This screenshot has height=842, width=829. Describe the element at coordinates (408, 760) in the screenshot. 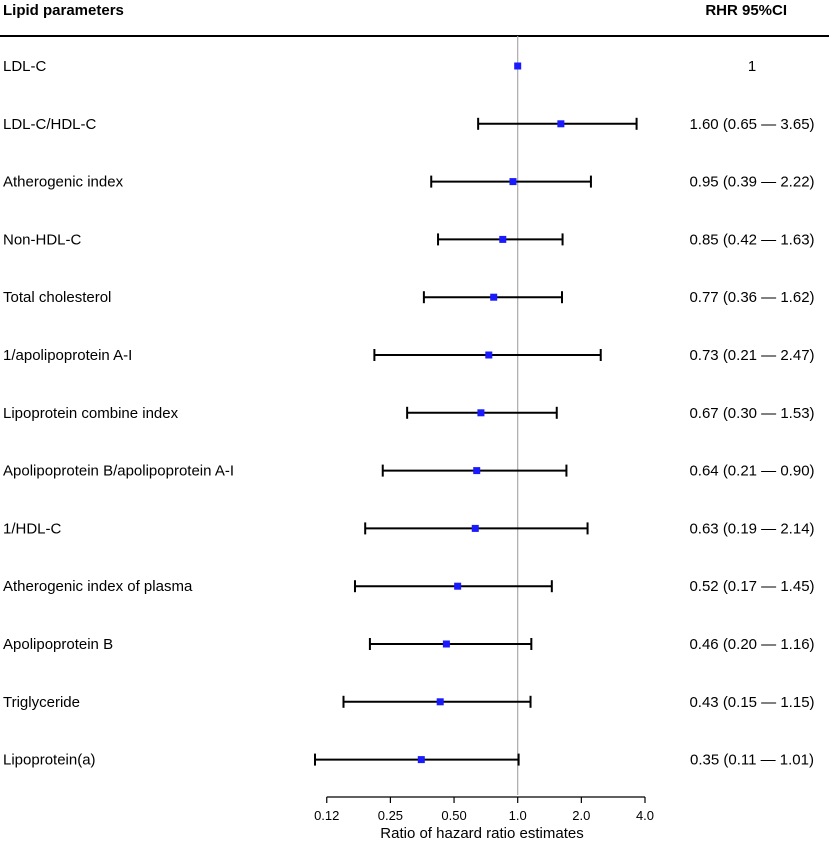

I see `forest-row: Lipoprotein(a) 0.35 (0.11 — 1.01)` at that location.